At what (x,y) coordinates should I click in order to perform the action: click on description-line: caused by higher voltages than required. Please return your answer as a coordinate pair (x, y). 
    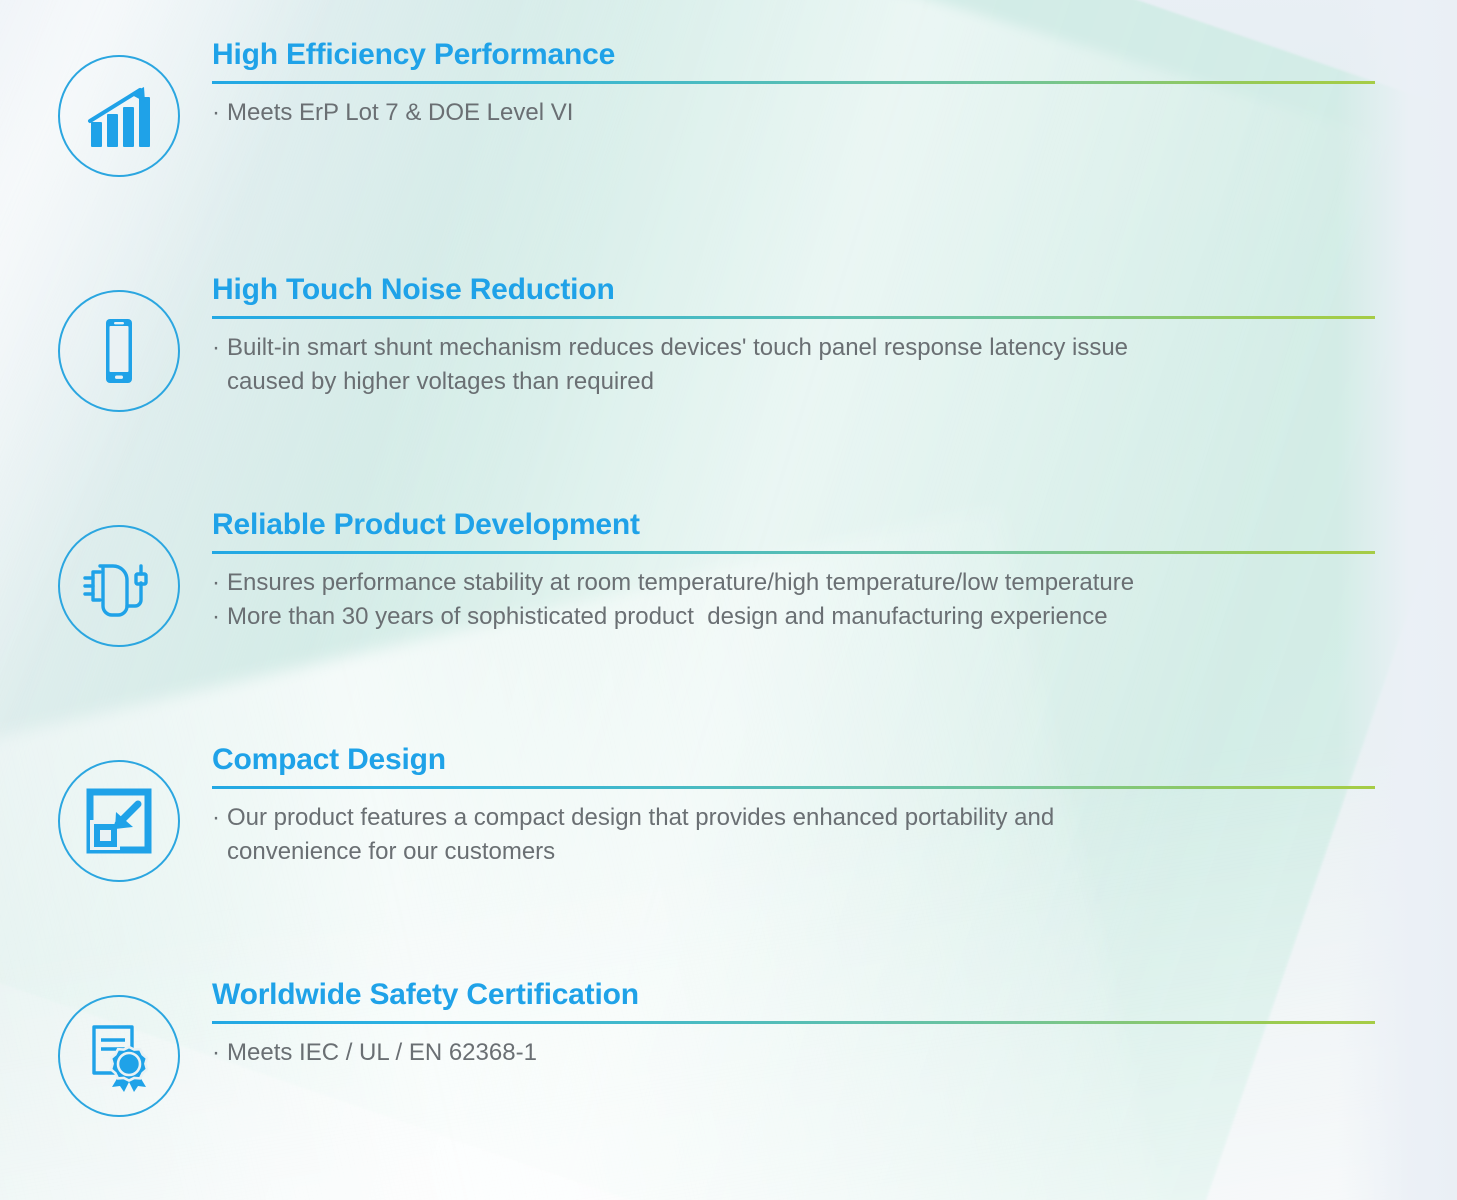
    Looking at the image, I should click on (807, 382).